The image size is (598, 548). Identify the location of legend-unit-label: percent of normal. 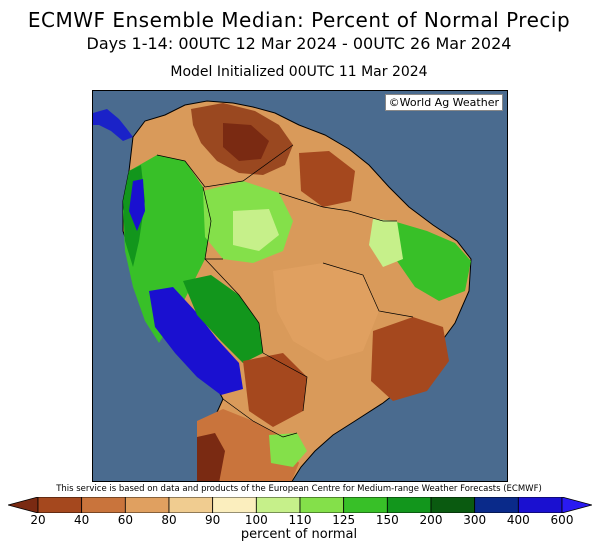
(299, 534).